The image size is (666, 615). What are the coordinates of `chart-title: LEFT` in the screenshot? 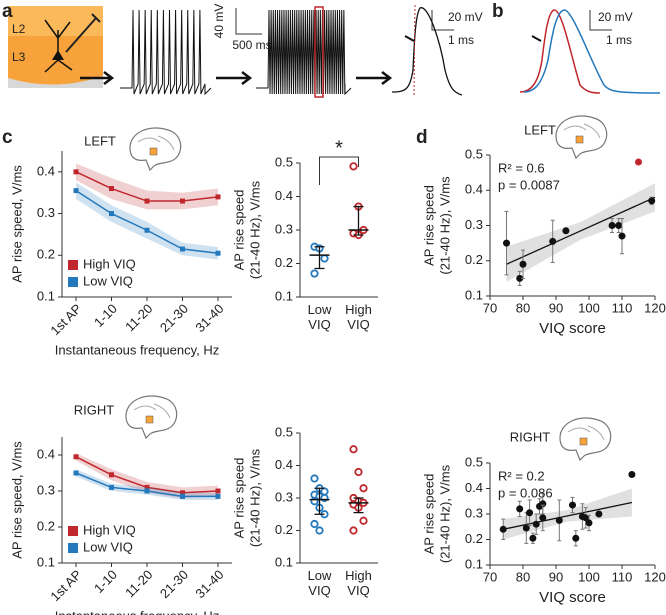 It's located at (540, 129).